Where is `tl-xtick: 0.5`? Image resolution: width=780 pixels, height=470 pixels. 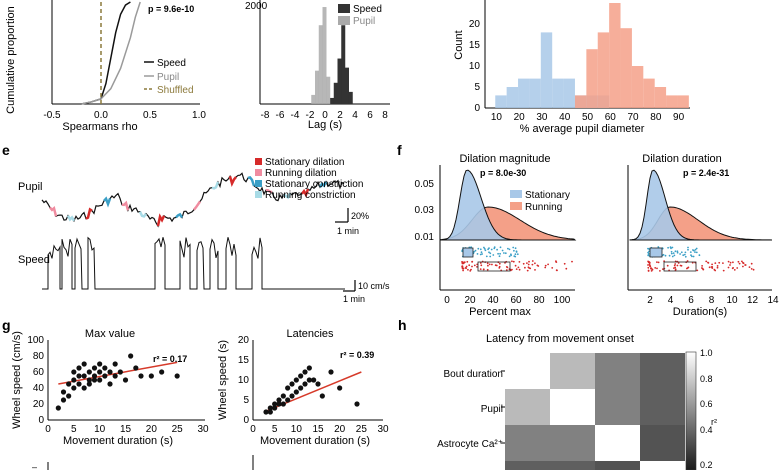
tl-xtick: 0.5 is located at coordinates (150, 115).